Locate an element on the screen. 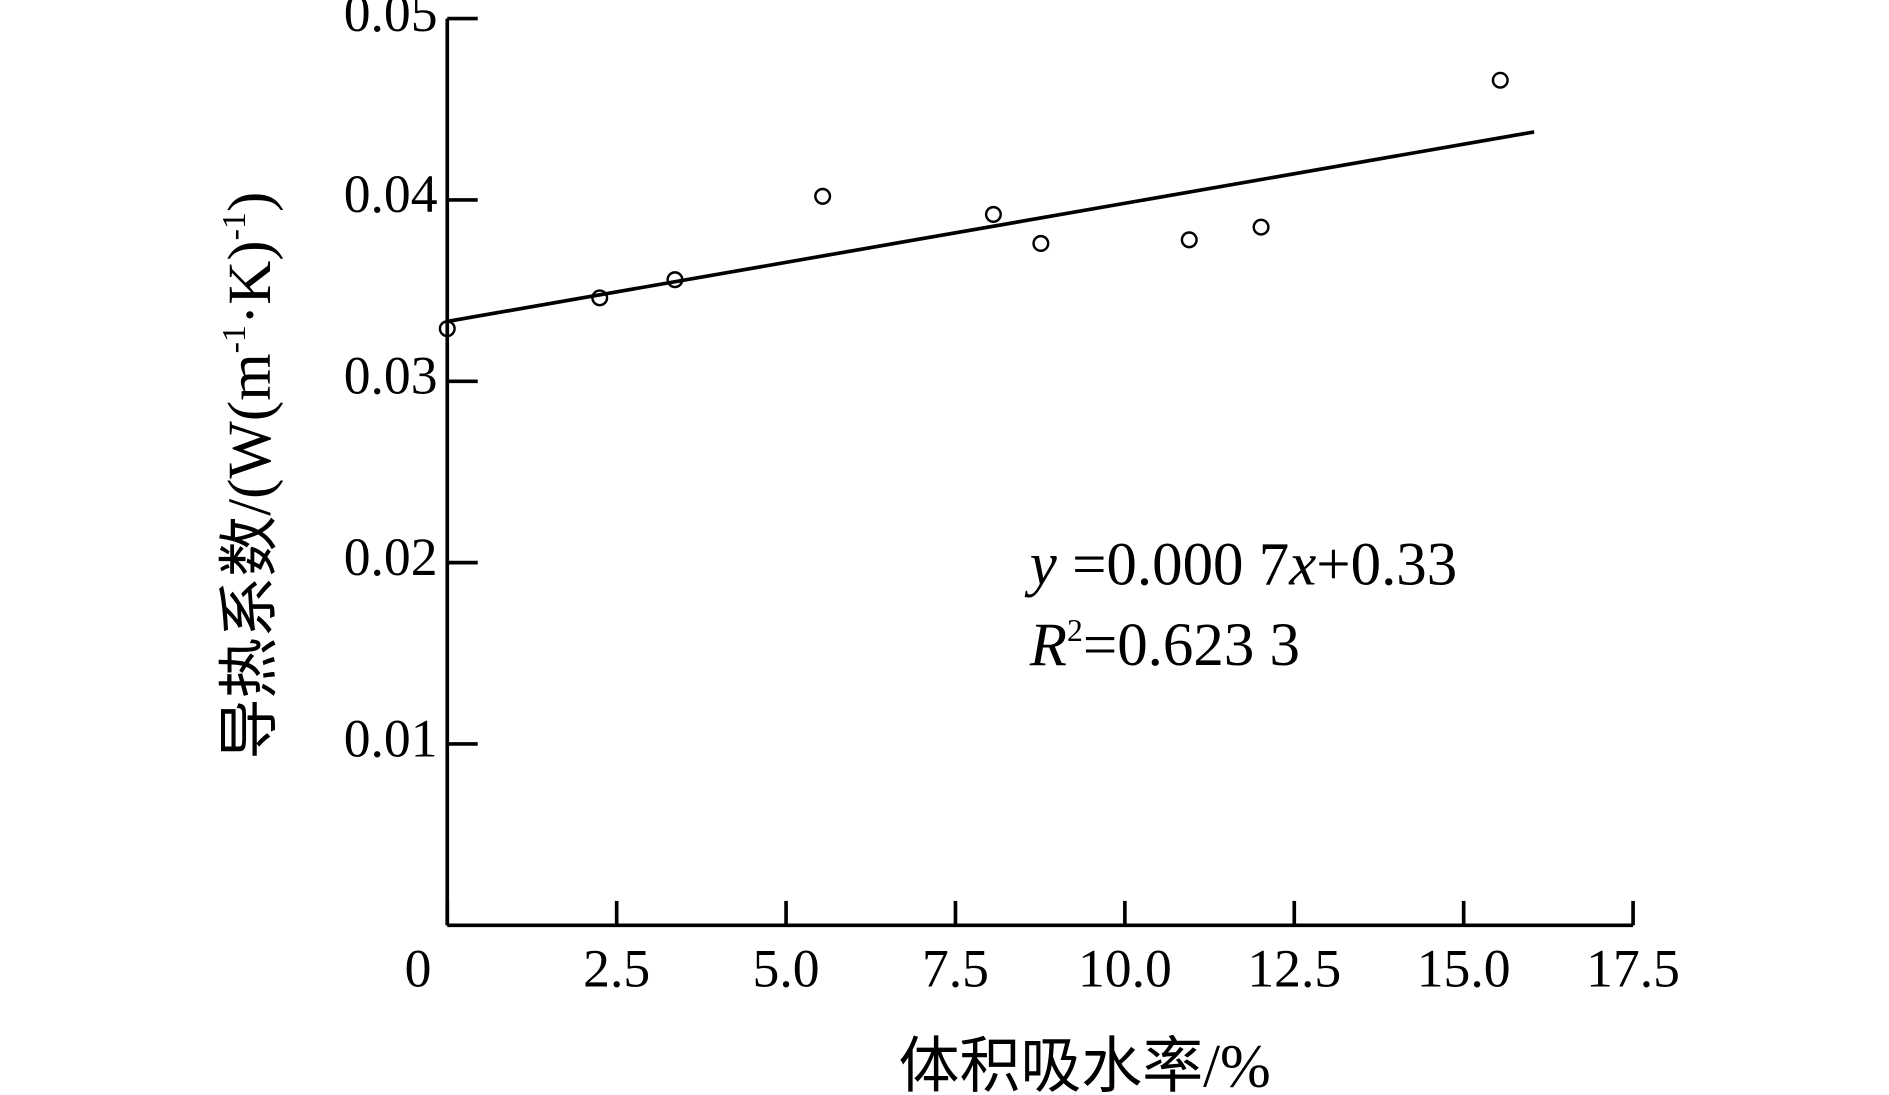 The image size is (1889, 1095). annotation-part: x is located at coordinates (1302, 565).